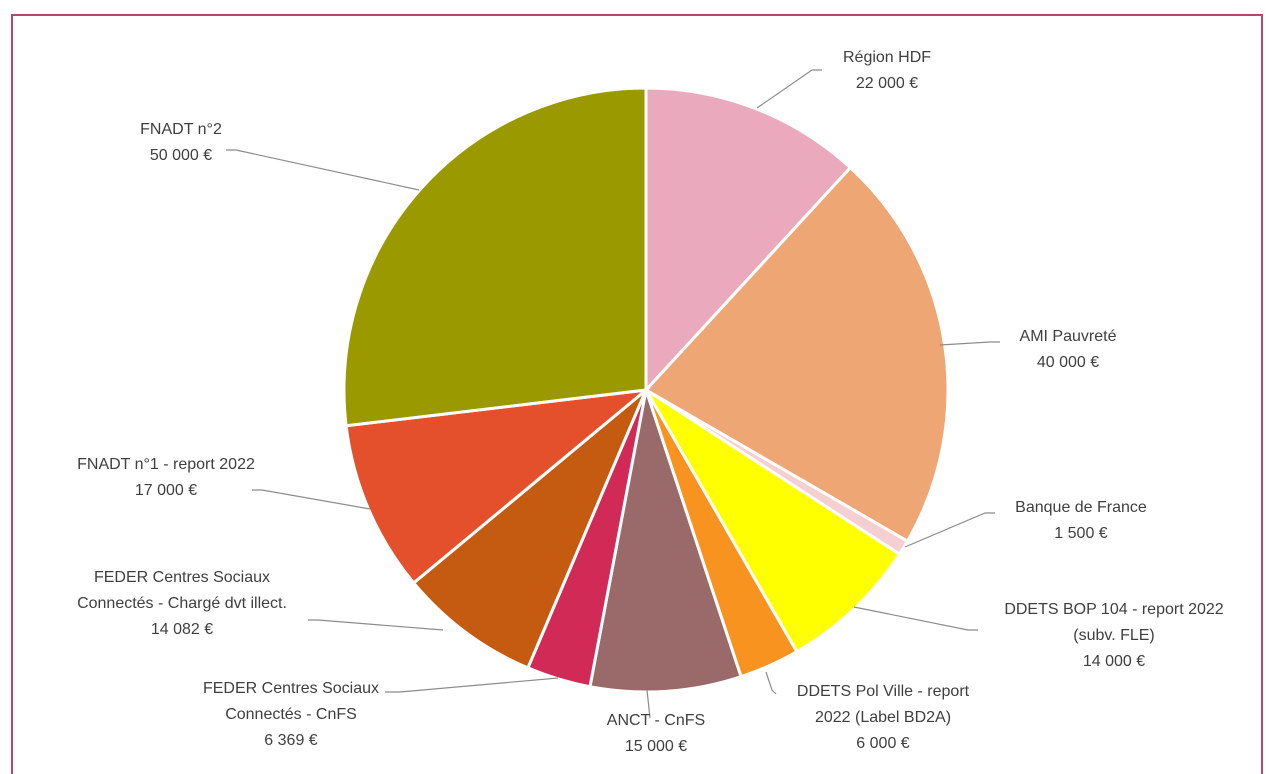 This screenshot has height=774, width=1269. I want to click on slice-name-label: (subv. FLE), so click(1114, 635).